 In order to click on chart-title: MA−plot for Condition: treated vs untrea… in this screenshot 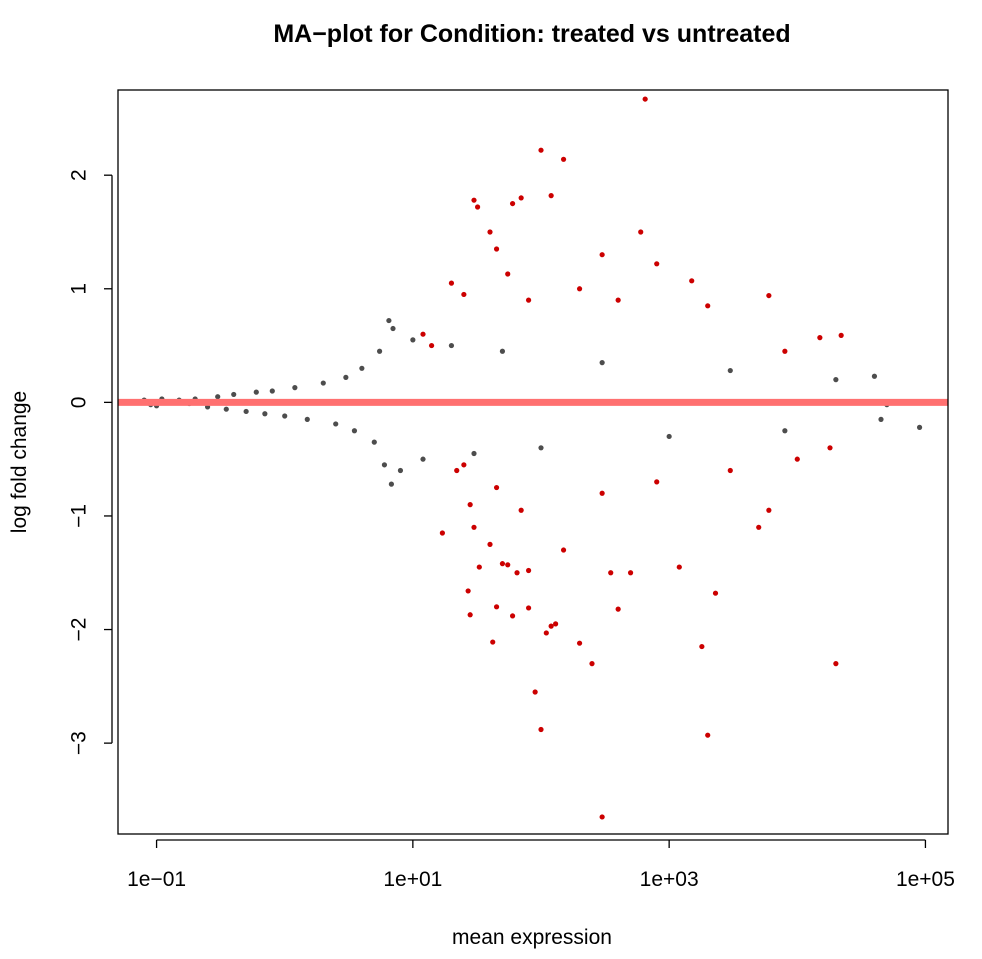, I will do `click(531, 34)`.